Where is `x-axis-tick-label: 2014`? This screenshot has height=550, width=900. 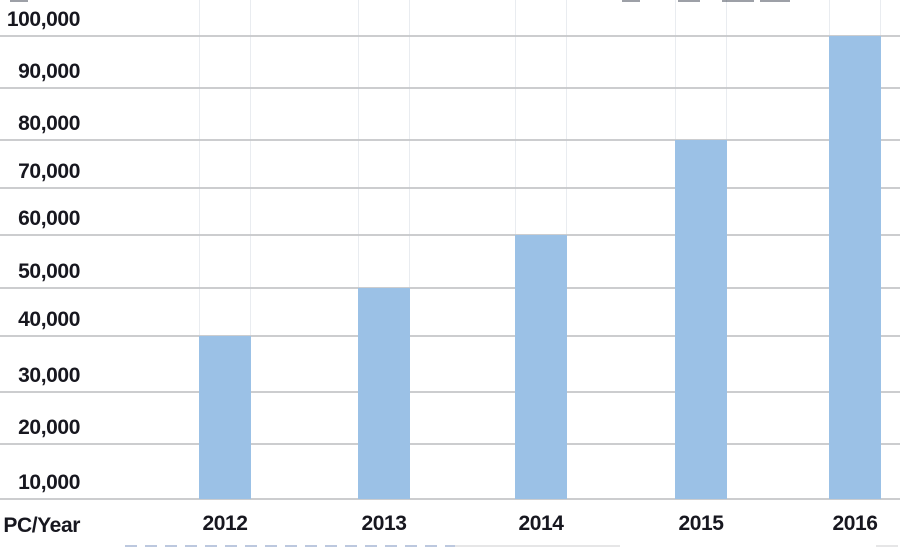
x-axis-tick-label: 2014 is located at coordinates (541, 523).